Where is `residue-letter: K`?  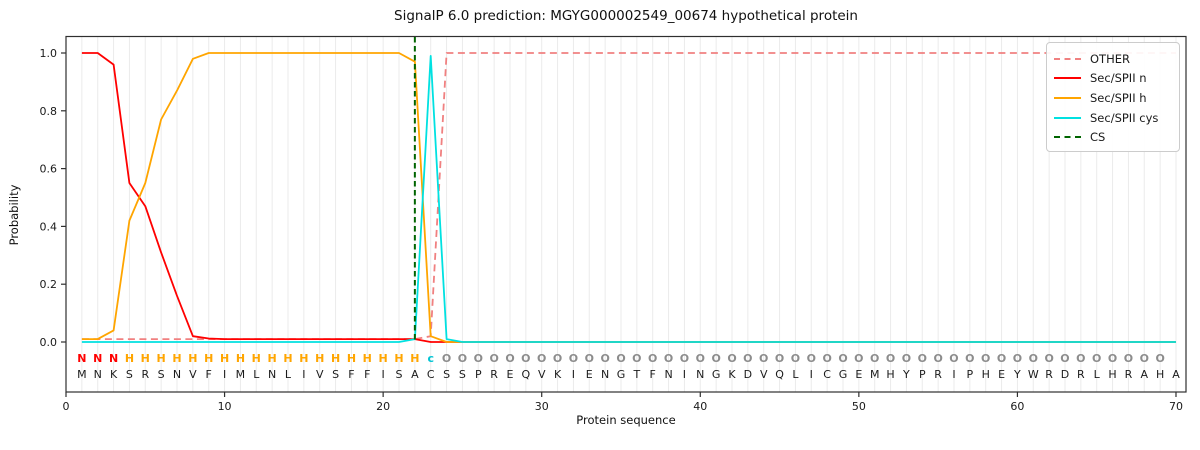
residue-letter: K is located at coordinates (114, 374).